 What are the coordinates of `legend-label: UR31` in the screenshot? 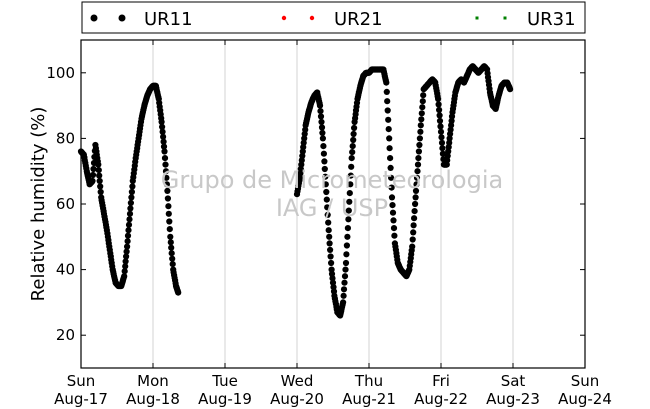 It's located at (551, 19).